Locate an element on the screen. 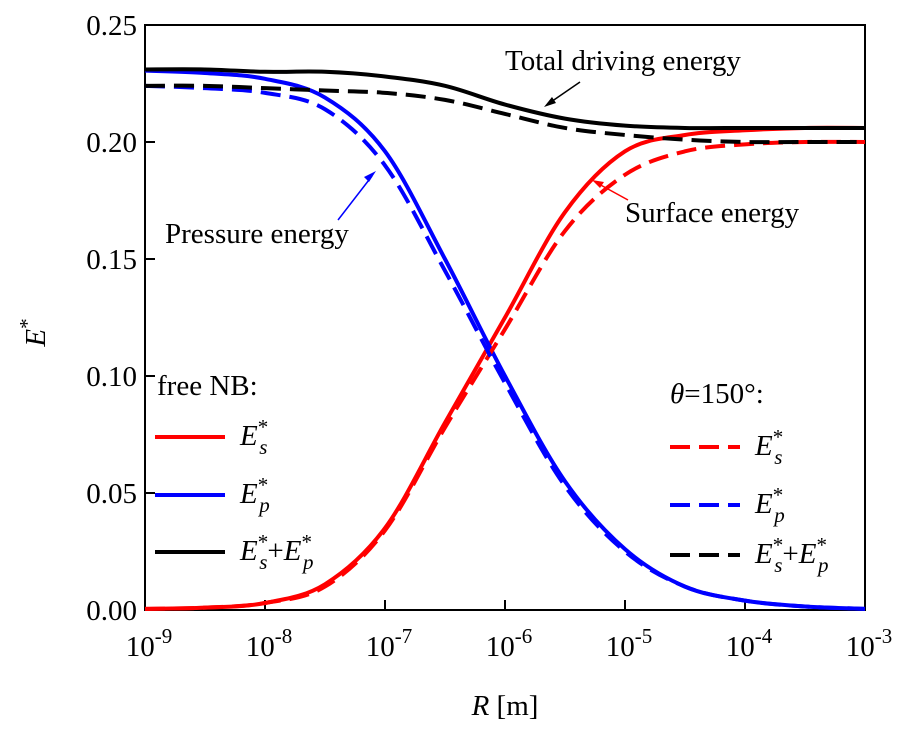 The width and height of the screenshot is (897, 735). annotation: Surface energy is located at coordinates (712, 213).